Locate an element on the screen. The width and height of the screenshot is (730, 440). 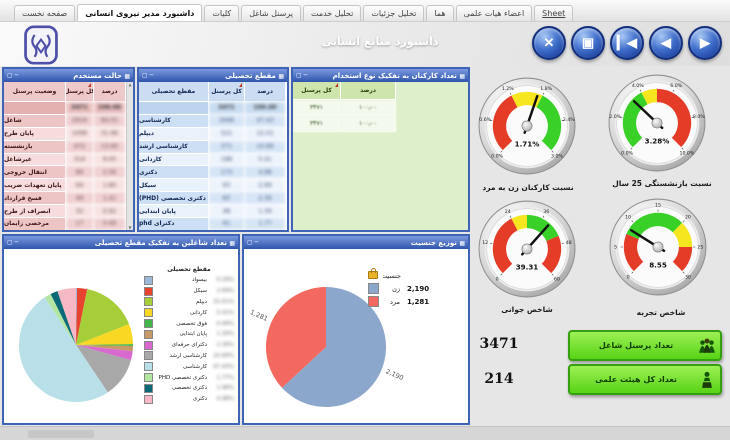
zoom-button: ▣ is located at coordinates (588, 43).